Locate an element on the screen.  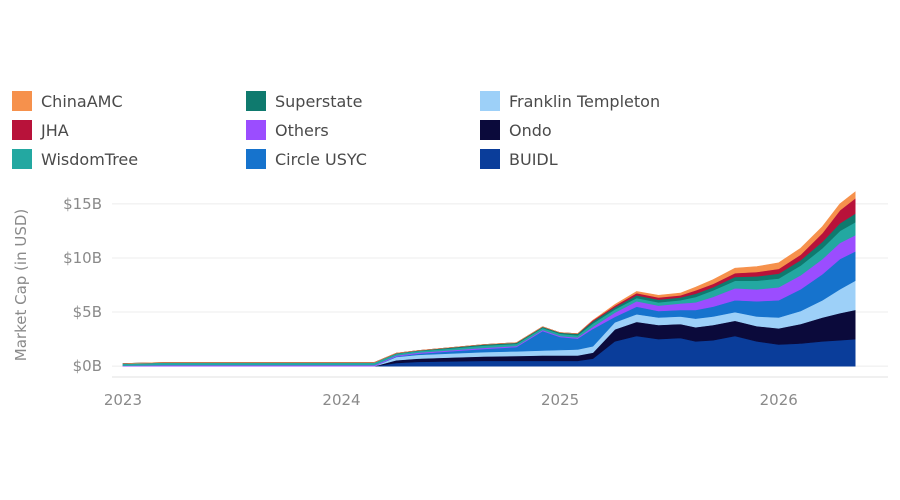
x-tick-label: 2023 is located at coordinates (123, 400).